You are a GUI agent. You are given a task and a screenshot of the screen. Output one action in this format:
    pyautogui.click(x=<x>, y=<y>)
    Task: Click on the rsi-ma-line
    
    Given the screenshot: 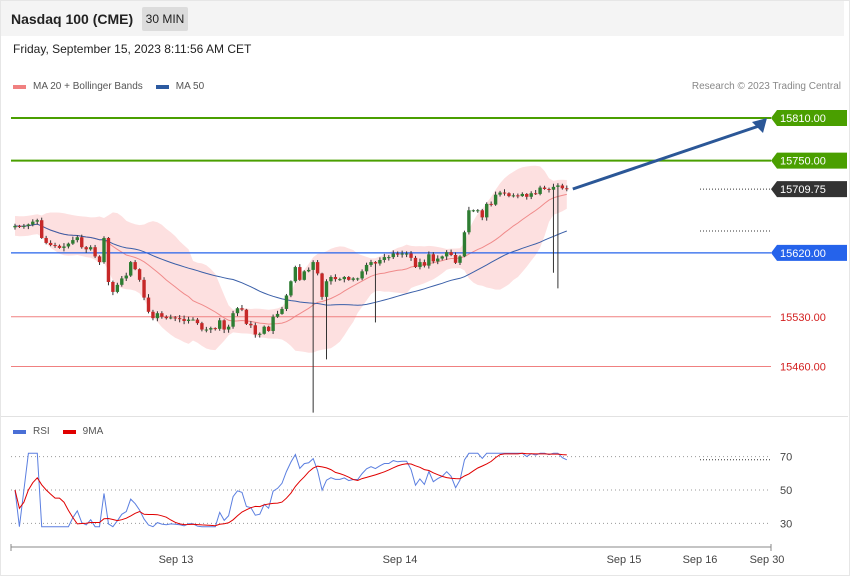 What is the action you would take?
    pyautogui.click(x=290, y=489)
    